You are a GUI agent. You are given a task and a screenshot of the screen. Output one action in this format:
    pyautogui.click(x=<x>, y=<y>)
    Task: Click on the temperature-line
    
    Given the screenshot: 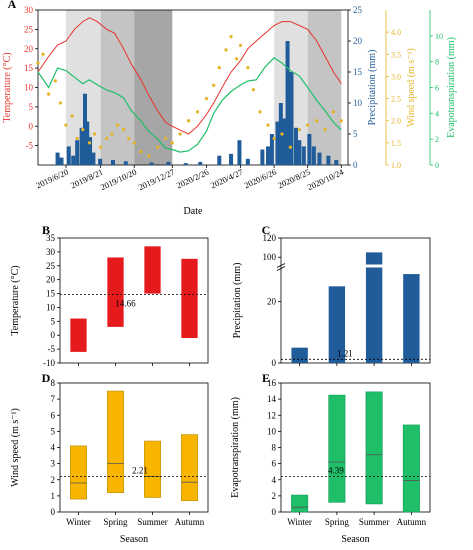 What is the action you would take?
    pyautogui.click(x=189, y=76)
    